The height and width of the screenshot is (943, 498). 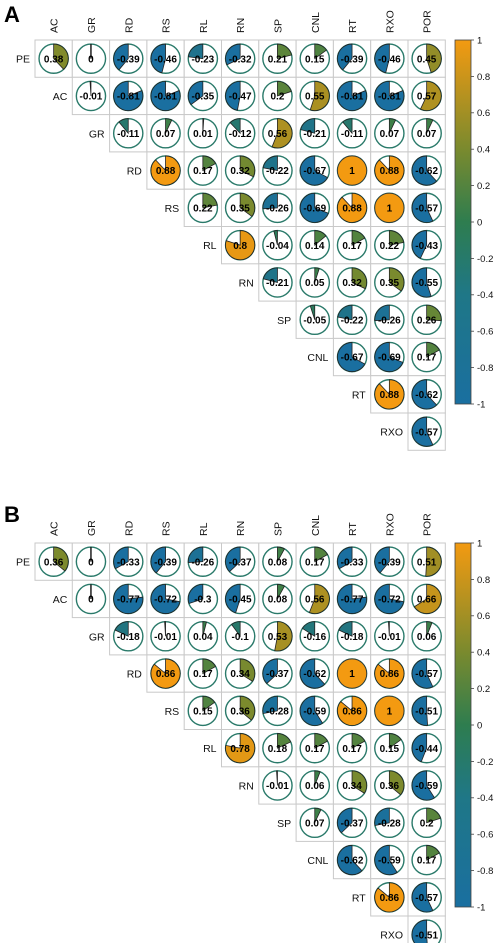 I want to click on heatmap-cell: -0.62, so click(x=314, y=673).